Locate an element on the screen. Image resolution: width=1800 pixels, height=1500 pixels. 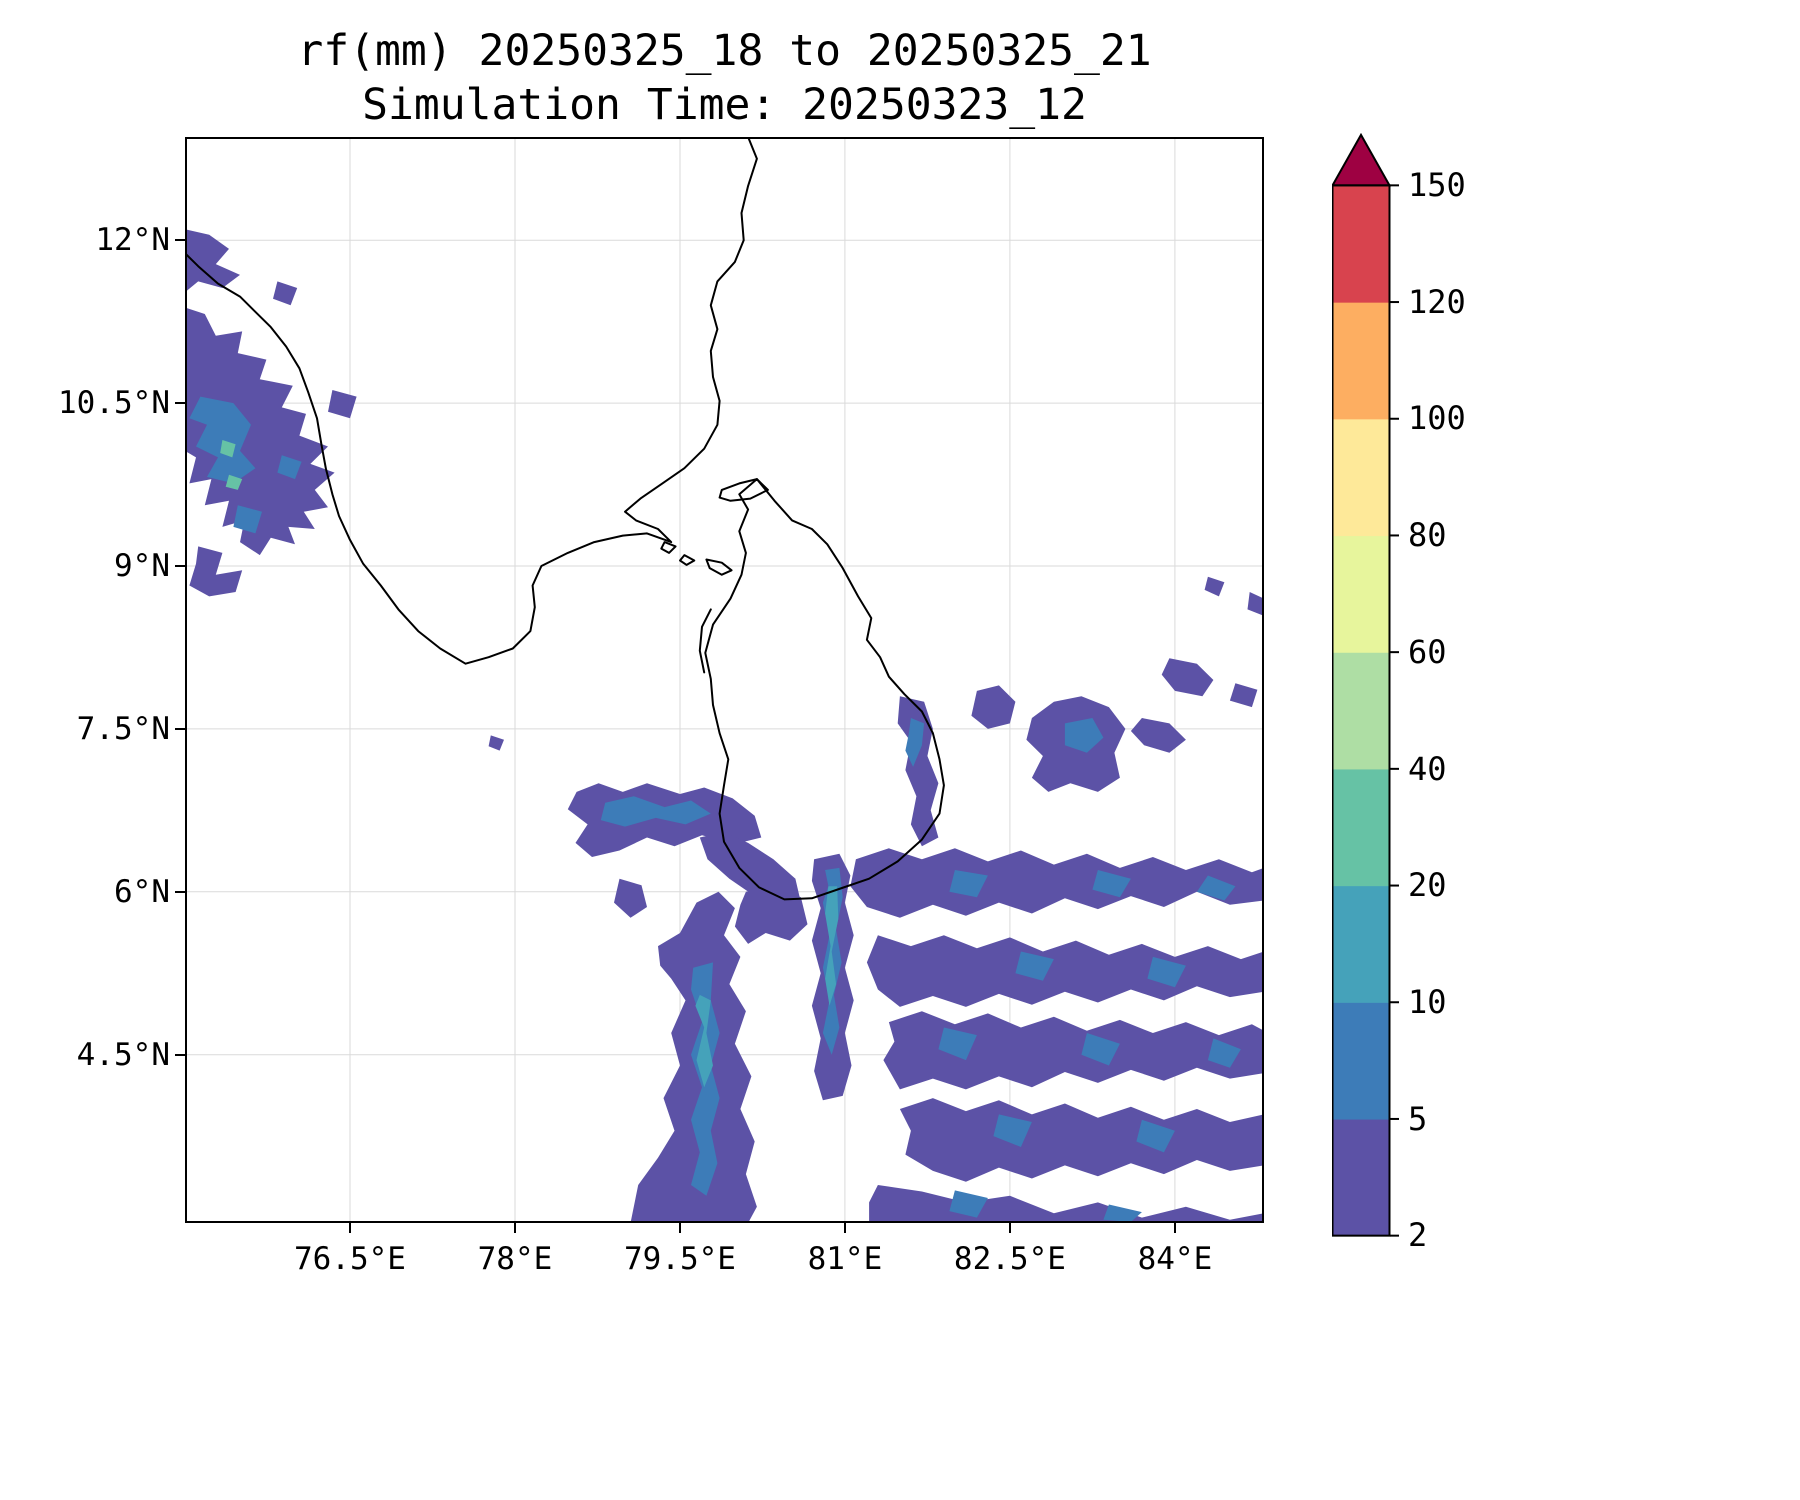
y-tick-label: 9°N is located at coordinates (142, 565).